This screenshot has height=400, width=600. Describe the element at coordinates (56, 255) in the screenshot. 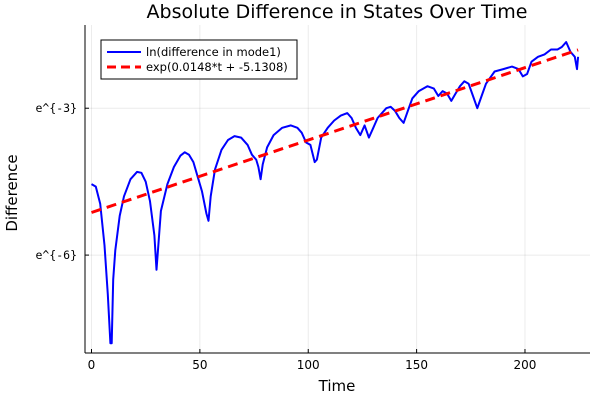

I see `y-tick-label: e^{-6}` at that location.